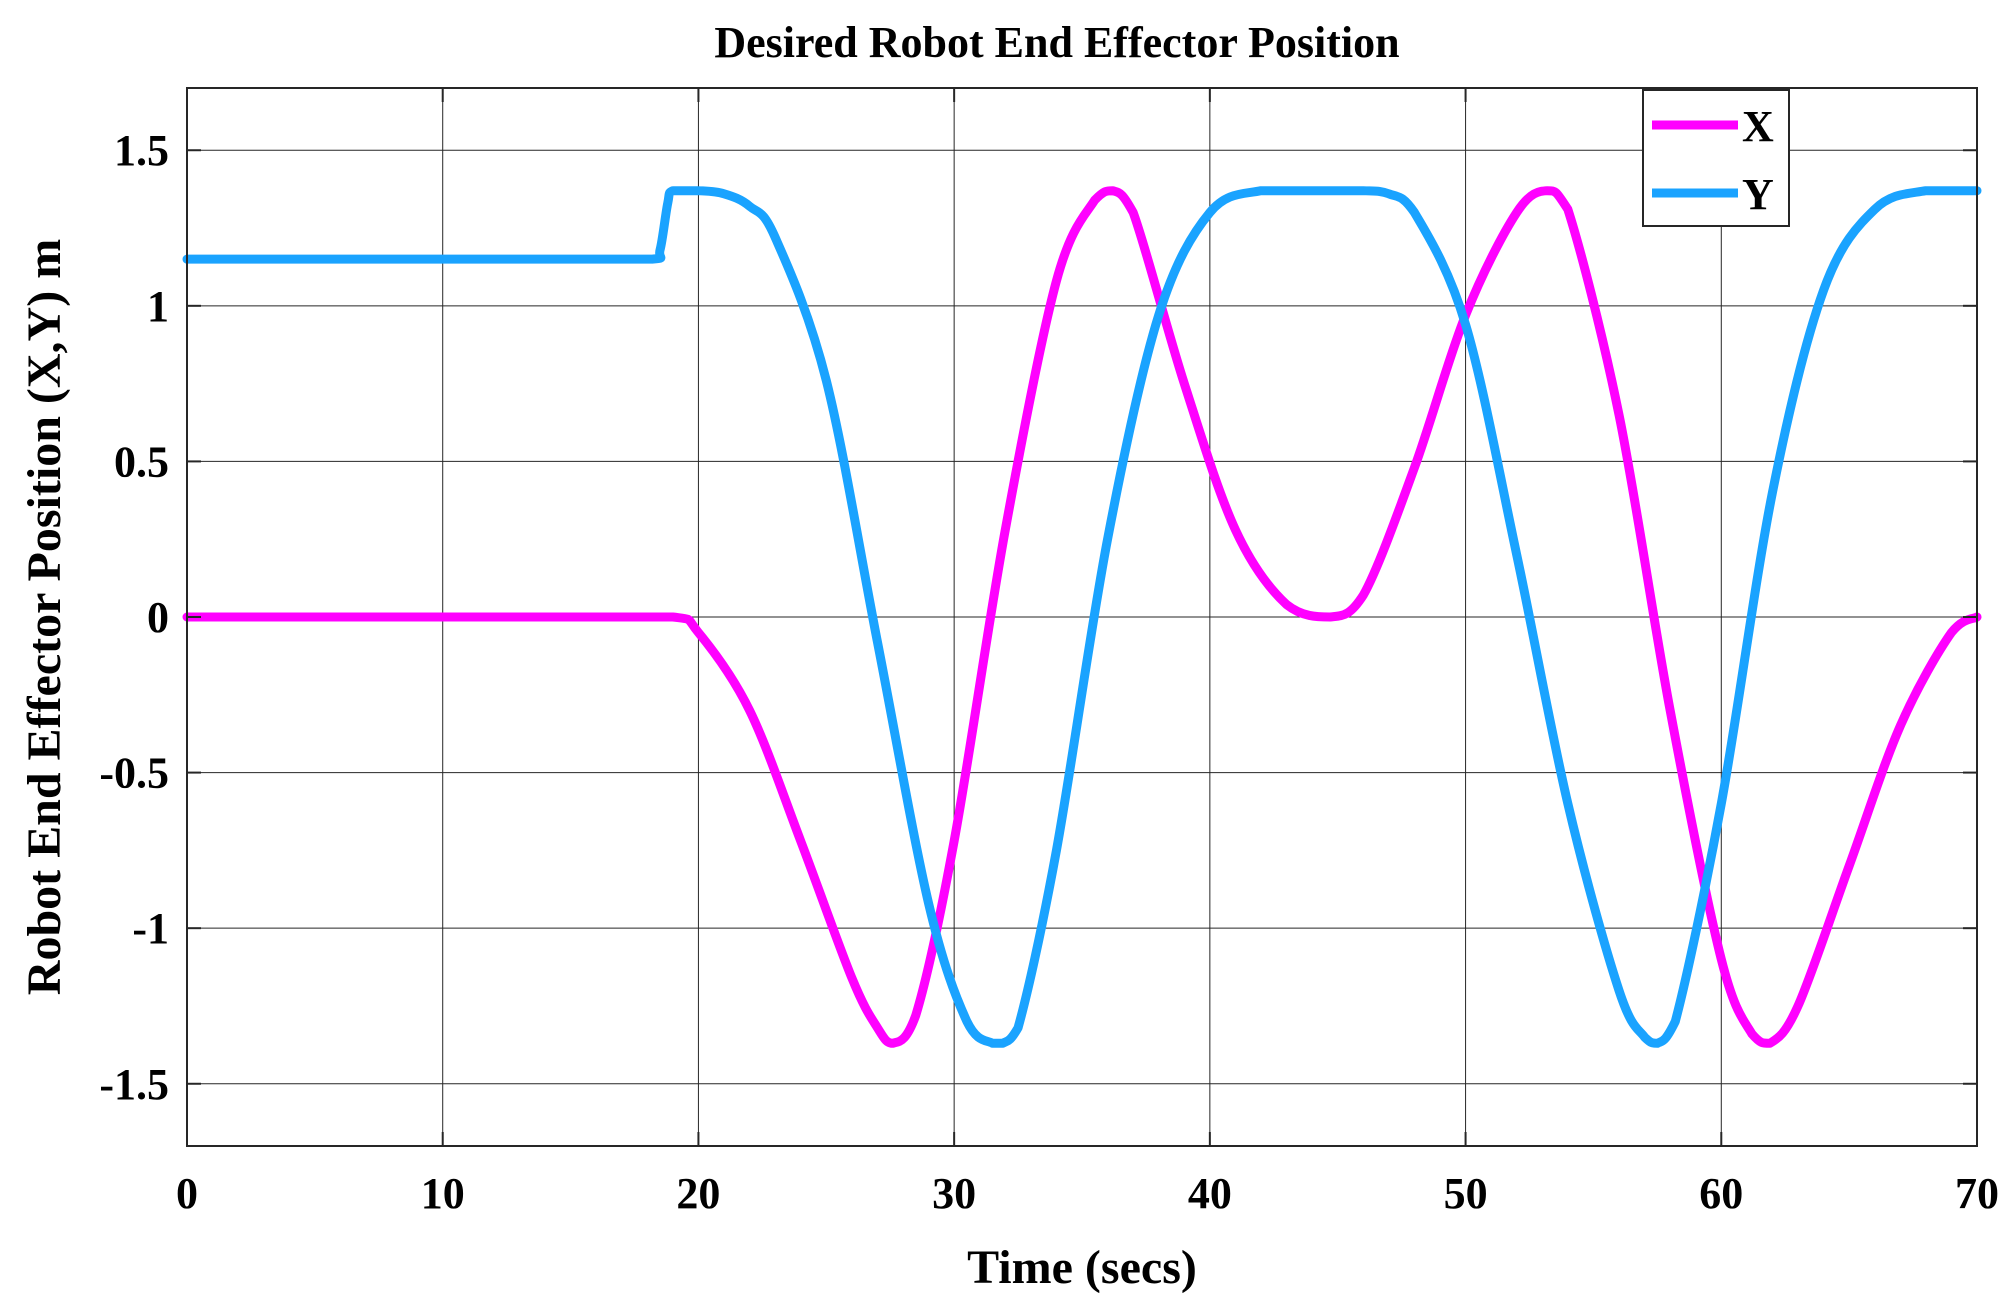 The width and height of the screenshot is (2015, 1313). What do you see at coordinates (187, 1193) in the screenshot?
I see `x-tick-label: 0` at bounding box center [187, 1193].